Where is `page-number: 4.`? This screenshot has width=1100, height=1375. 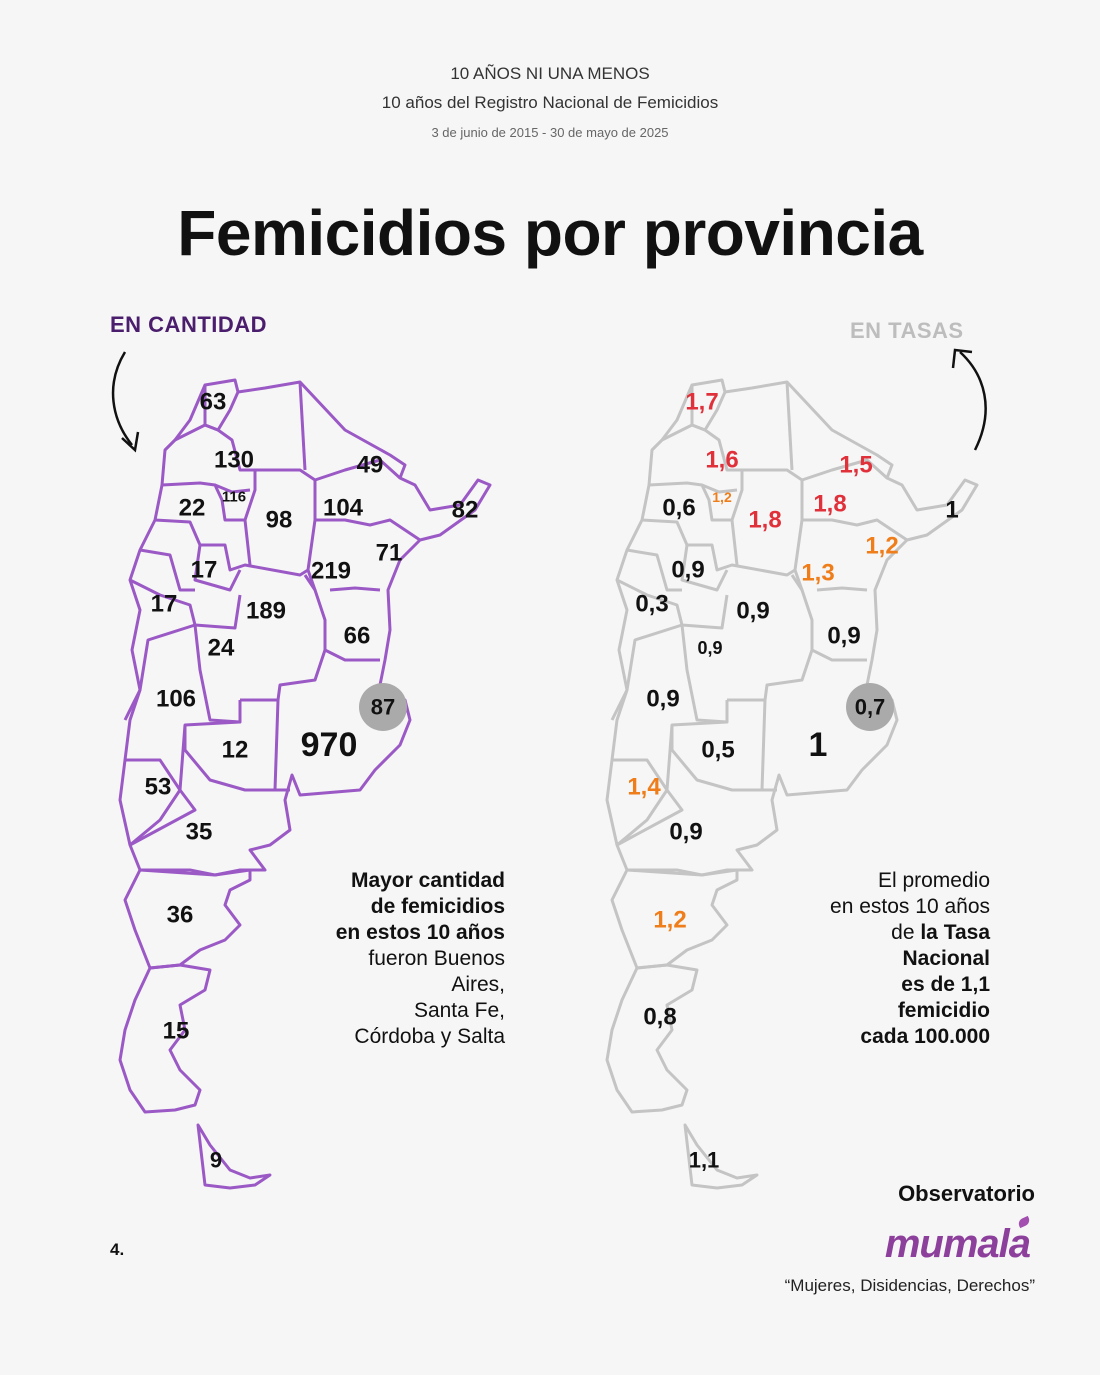 page-number: 4. is located at coordinates (117, 1249).